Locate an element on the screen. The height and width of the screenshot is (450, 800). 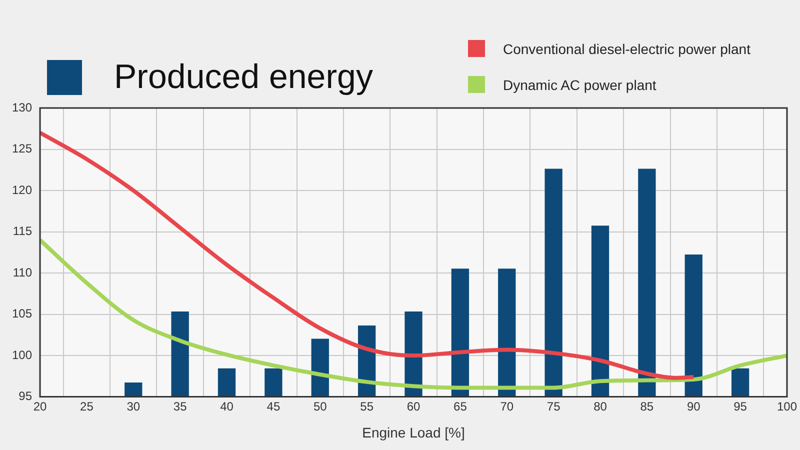
x-tick-label: 40 is located at coordinates (227, 406).